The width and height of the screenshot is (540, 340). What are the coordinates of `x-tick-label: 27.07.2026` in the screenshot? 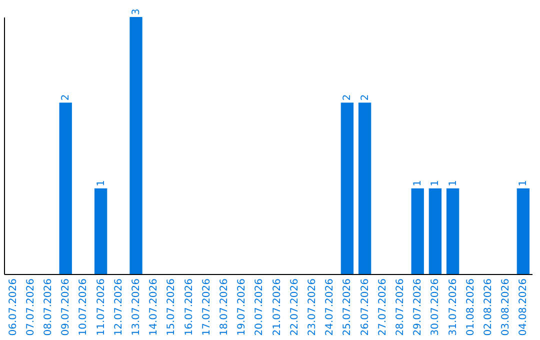 It's located at (382, 307).